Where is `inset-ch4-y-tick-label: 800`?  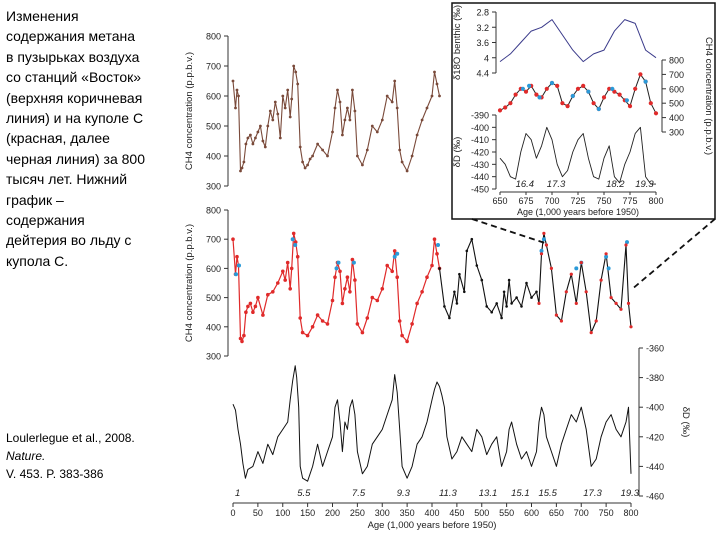
inset-ch4-y-tick-label: 800 is located at coordinates (676, 61).